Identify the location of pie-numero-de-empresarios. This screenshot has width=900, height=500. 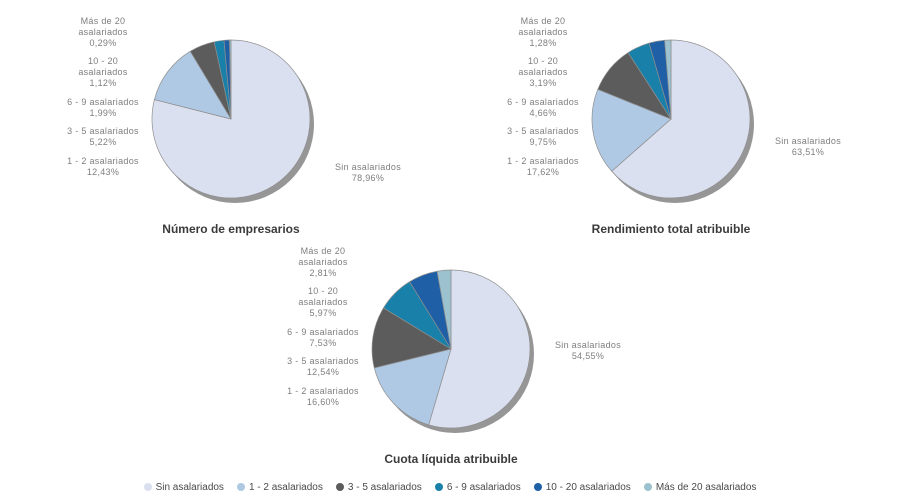
(232, 121).